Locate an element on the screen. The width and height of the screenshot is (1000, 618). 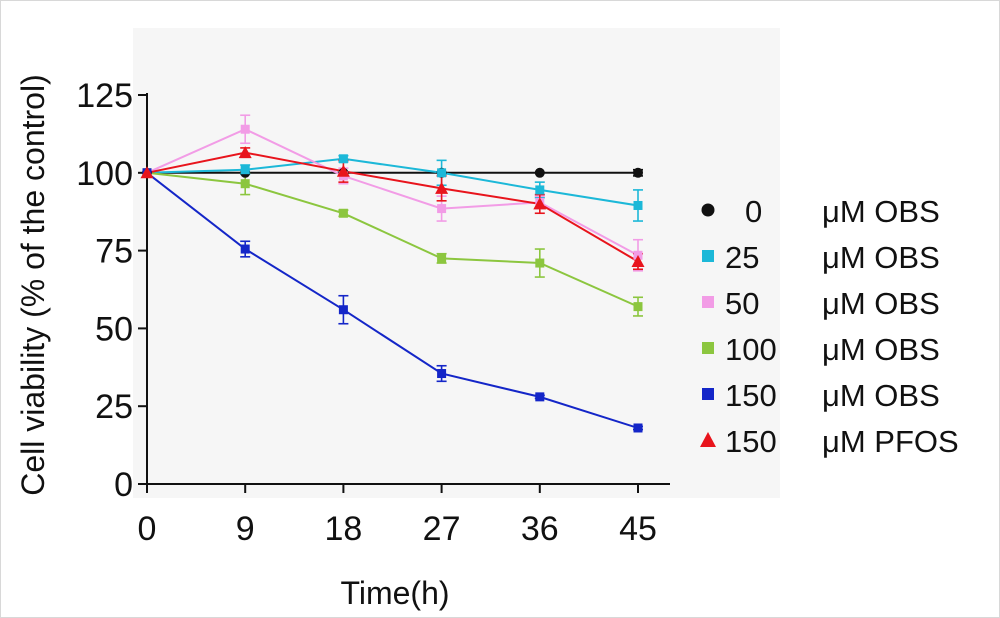
legend-item: 0 μM OBS is located at coordinates (820, 211).